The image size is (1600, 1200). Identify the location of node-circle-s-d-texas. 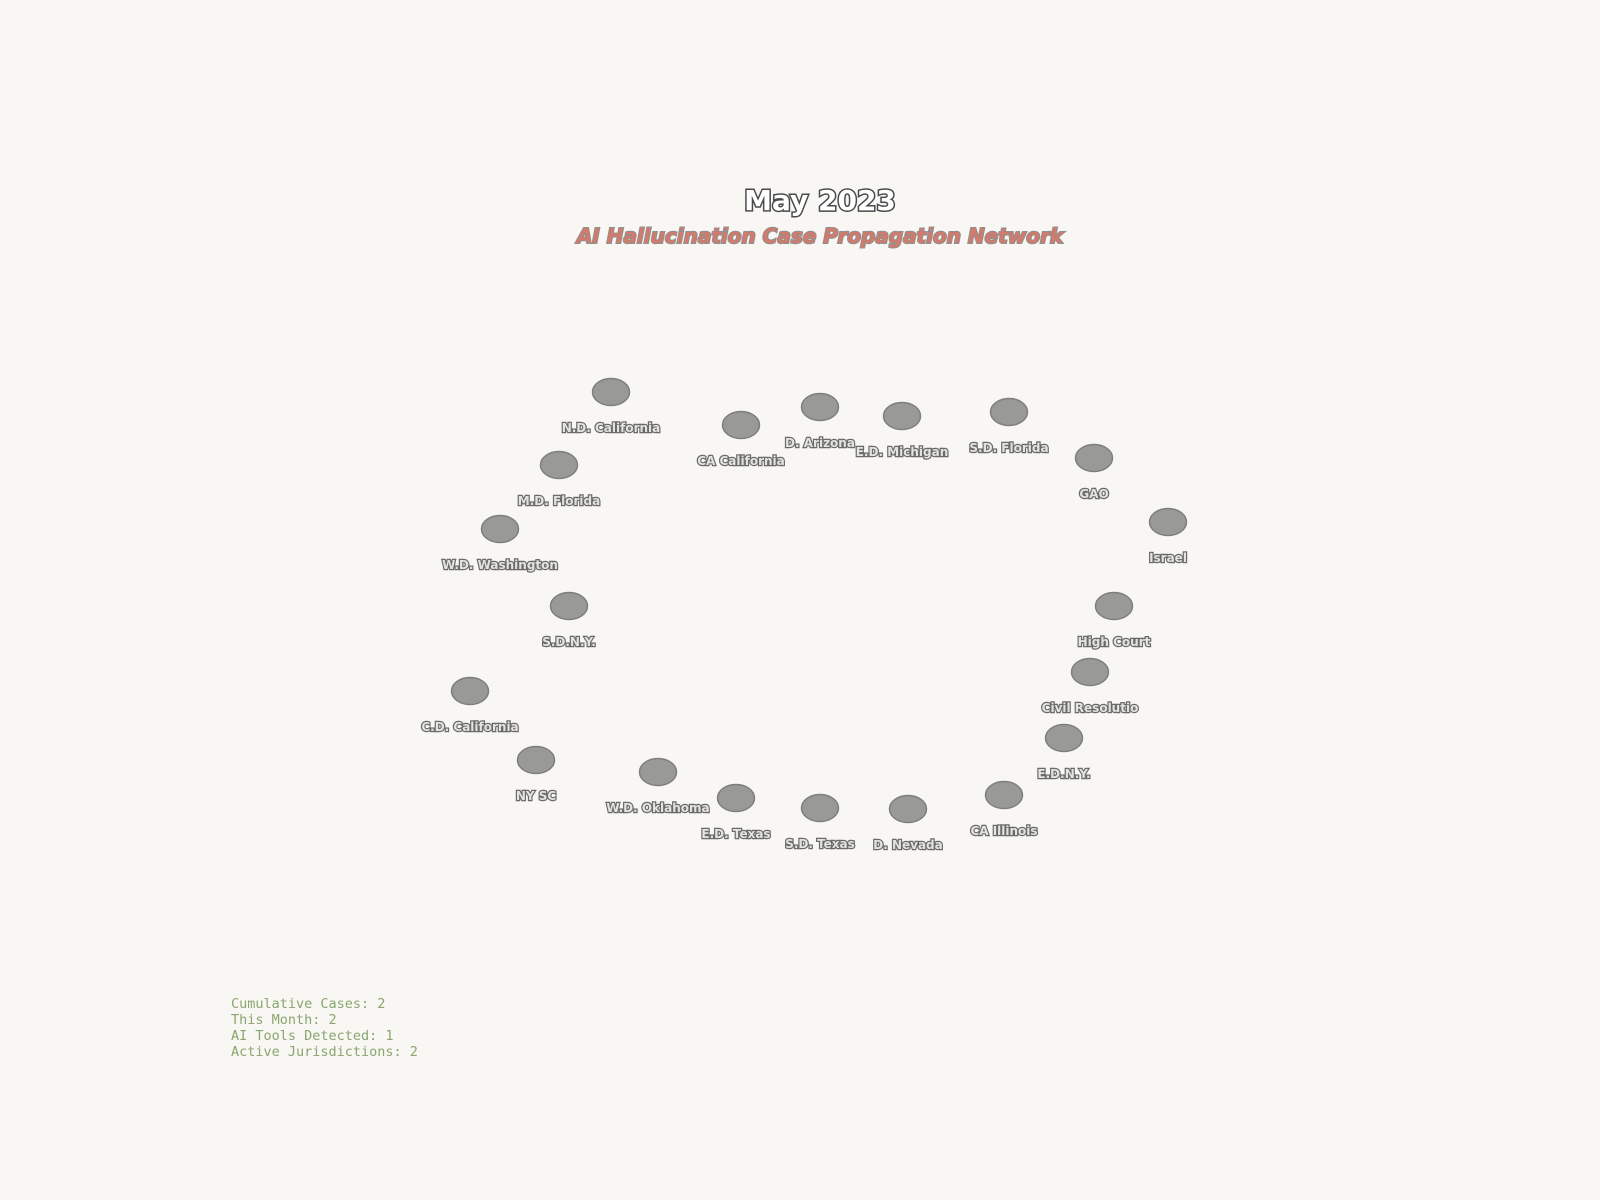
(820, 808).